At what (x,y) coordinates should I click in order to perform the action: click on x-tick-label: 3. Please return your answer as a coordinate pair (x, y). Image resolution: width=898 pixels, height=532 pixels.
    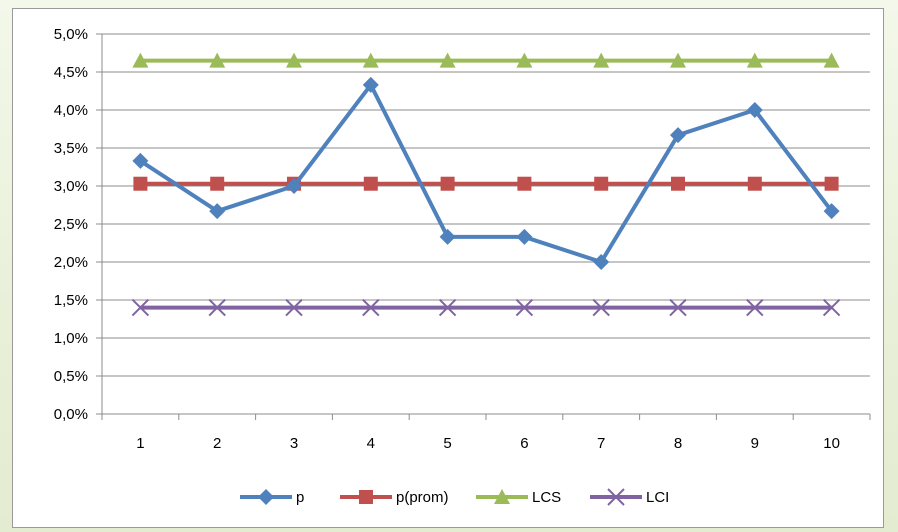
    Looking at the image, I should click on (294, 443).